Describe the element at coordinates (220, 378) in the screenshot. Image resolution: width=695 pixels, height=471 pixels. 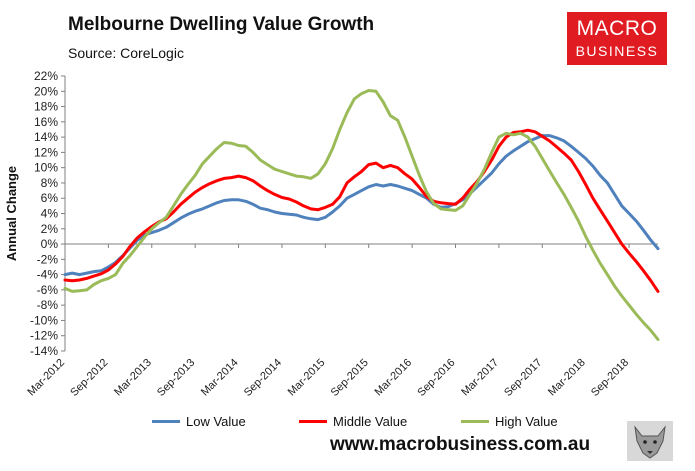
I see `x-tick-label: Mar-2014` at that location.